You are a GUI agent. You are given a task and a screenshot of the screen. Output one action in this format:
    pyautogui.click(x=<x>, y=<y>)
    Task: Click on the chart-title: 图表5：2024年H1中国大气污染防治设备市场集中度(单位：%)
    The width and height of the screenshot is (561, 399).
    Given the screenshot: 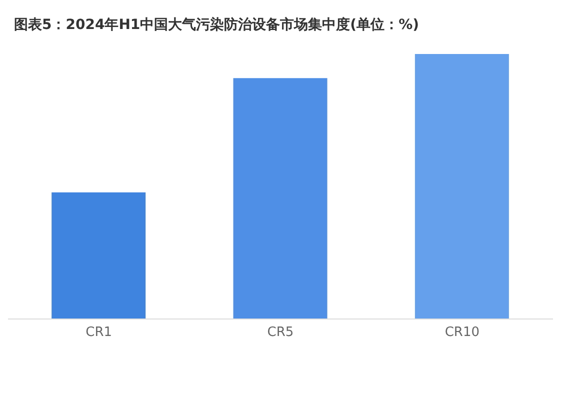 What is the action you would take?
    pyautogui.click(x=216, y=25)
    